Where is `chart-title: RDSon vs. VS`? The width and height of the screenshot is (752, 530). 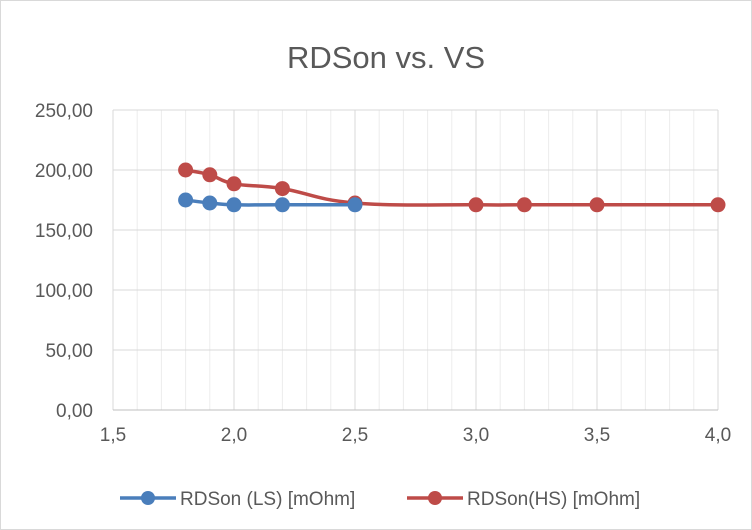 chart-title: RDSon vs. VS is located at coordinates (386, 57).